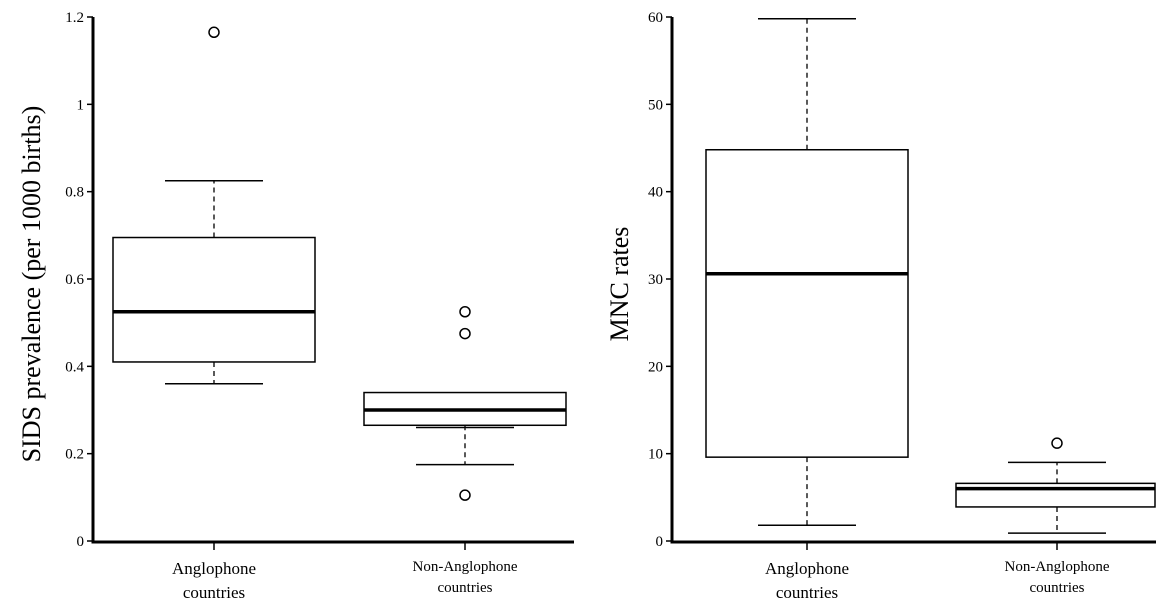  What do you see at coordinates (81, 105) in the screenshot?
I see `y-tick-label: 1` at bounding box center [81, 105].